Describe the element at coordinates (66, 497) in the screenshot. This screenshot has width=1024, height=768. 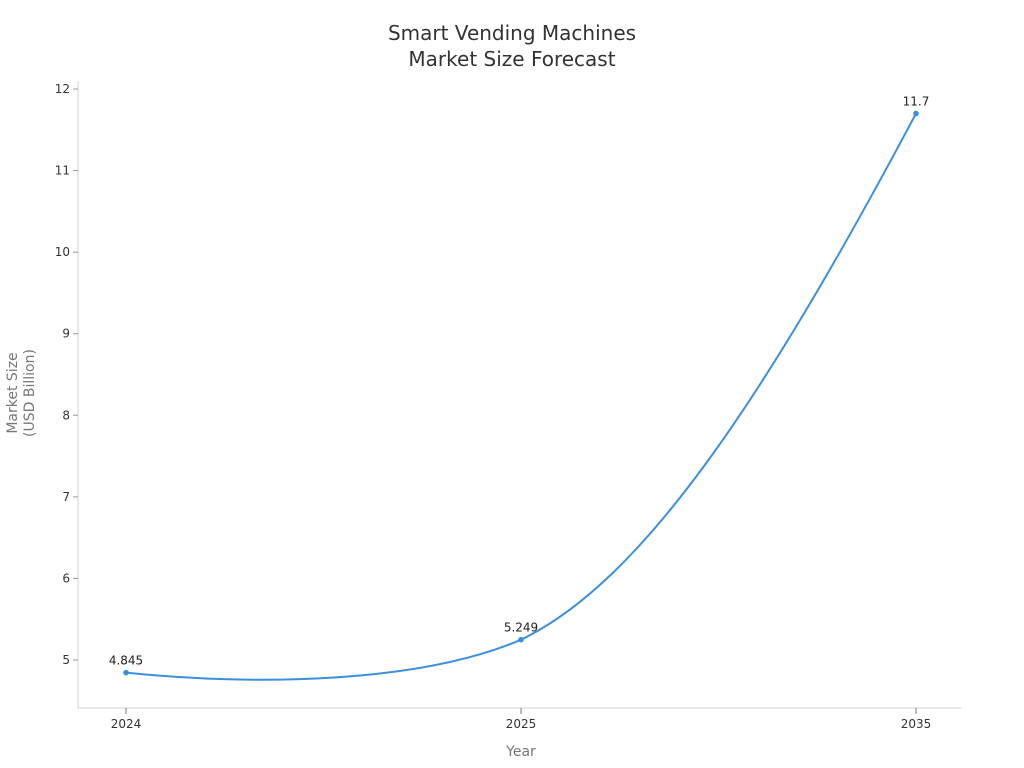
I see `y-tick-label: 7` at that location.